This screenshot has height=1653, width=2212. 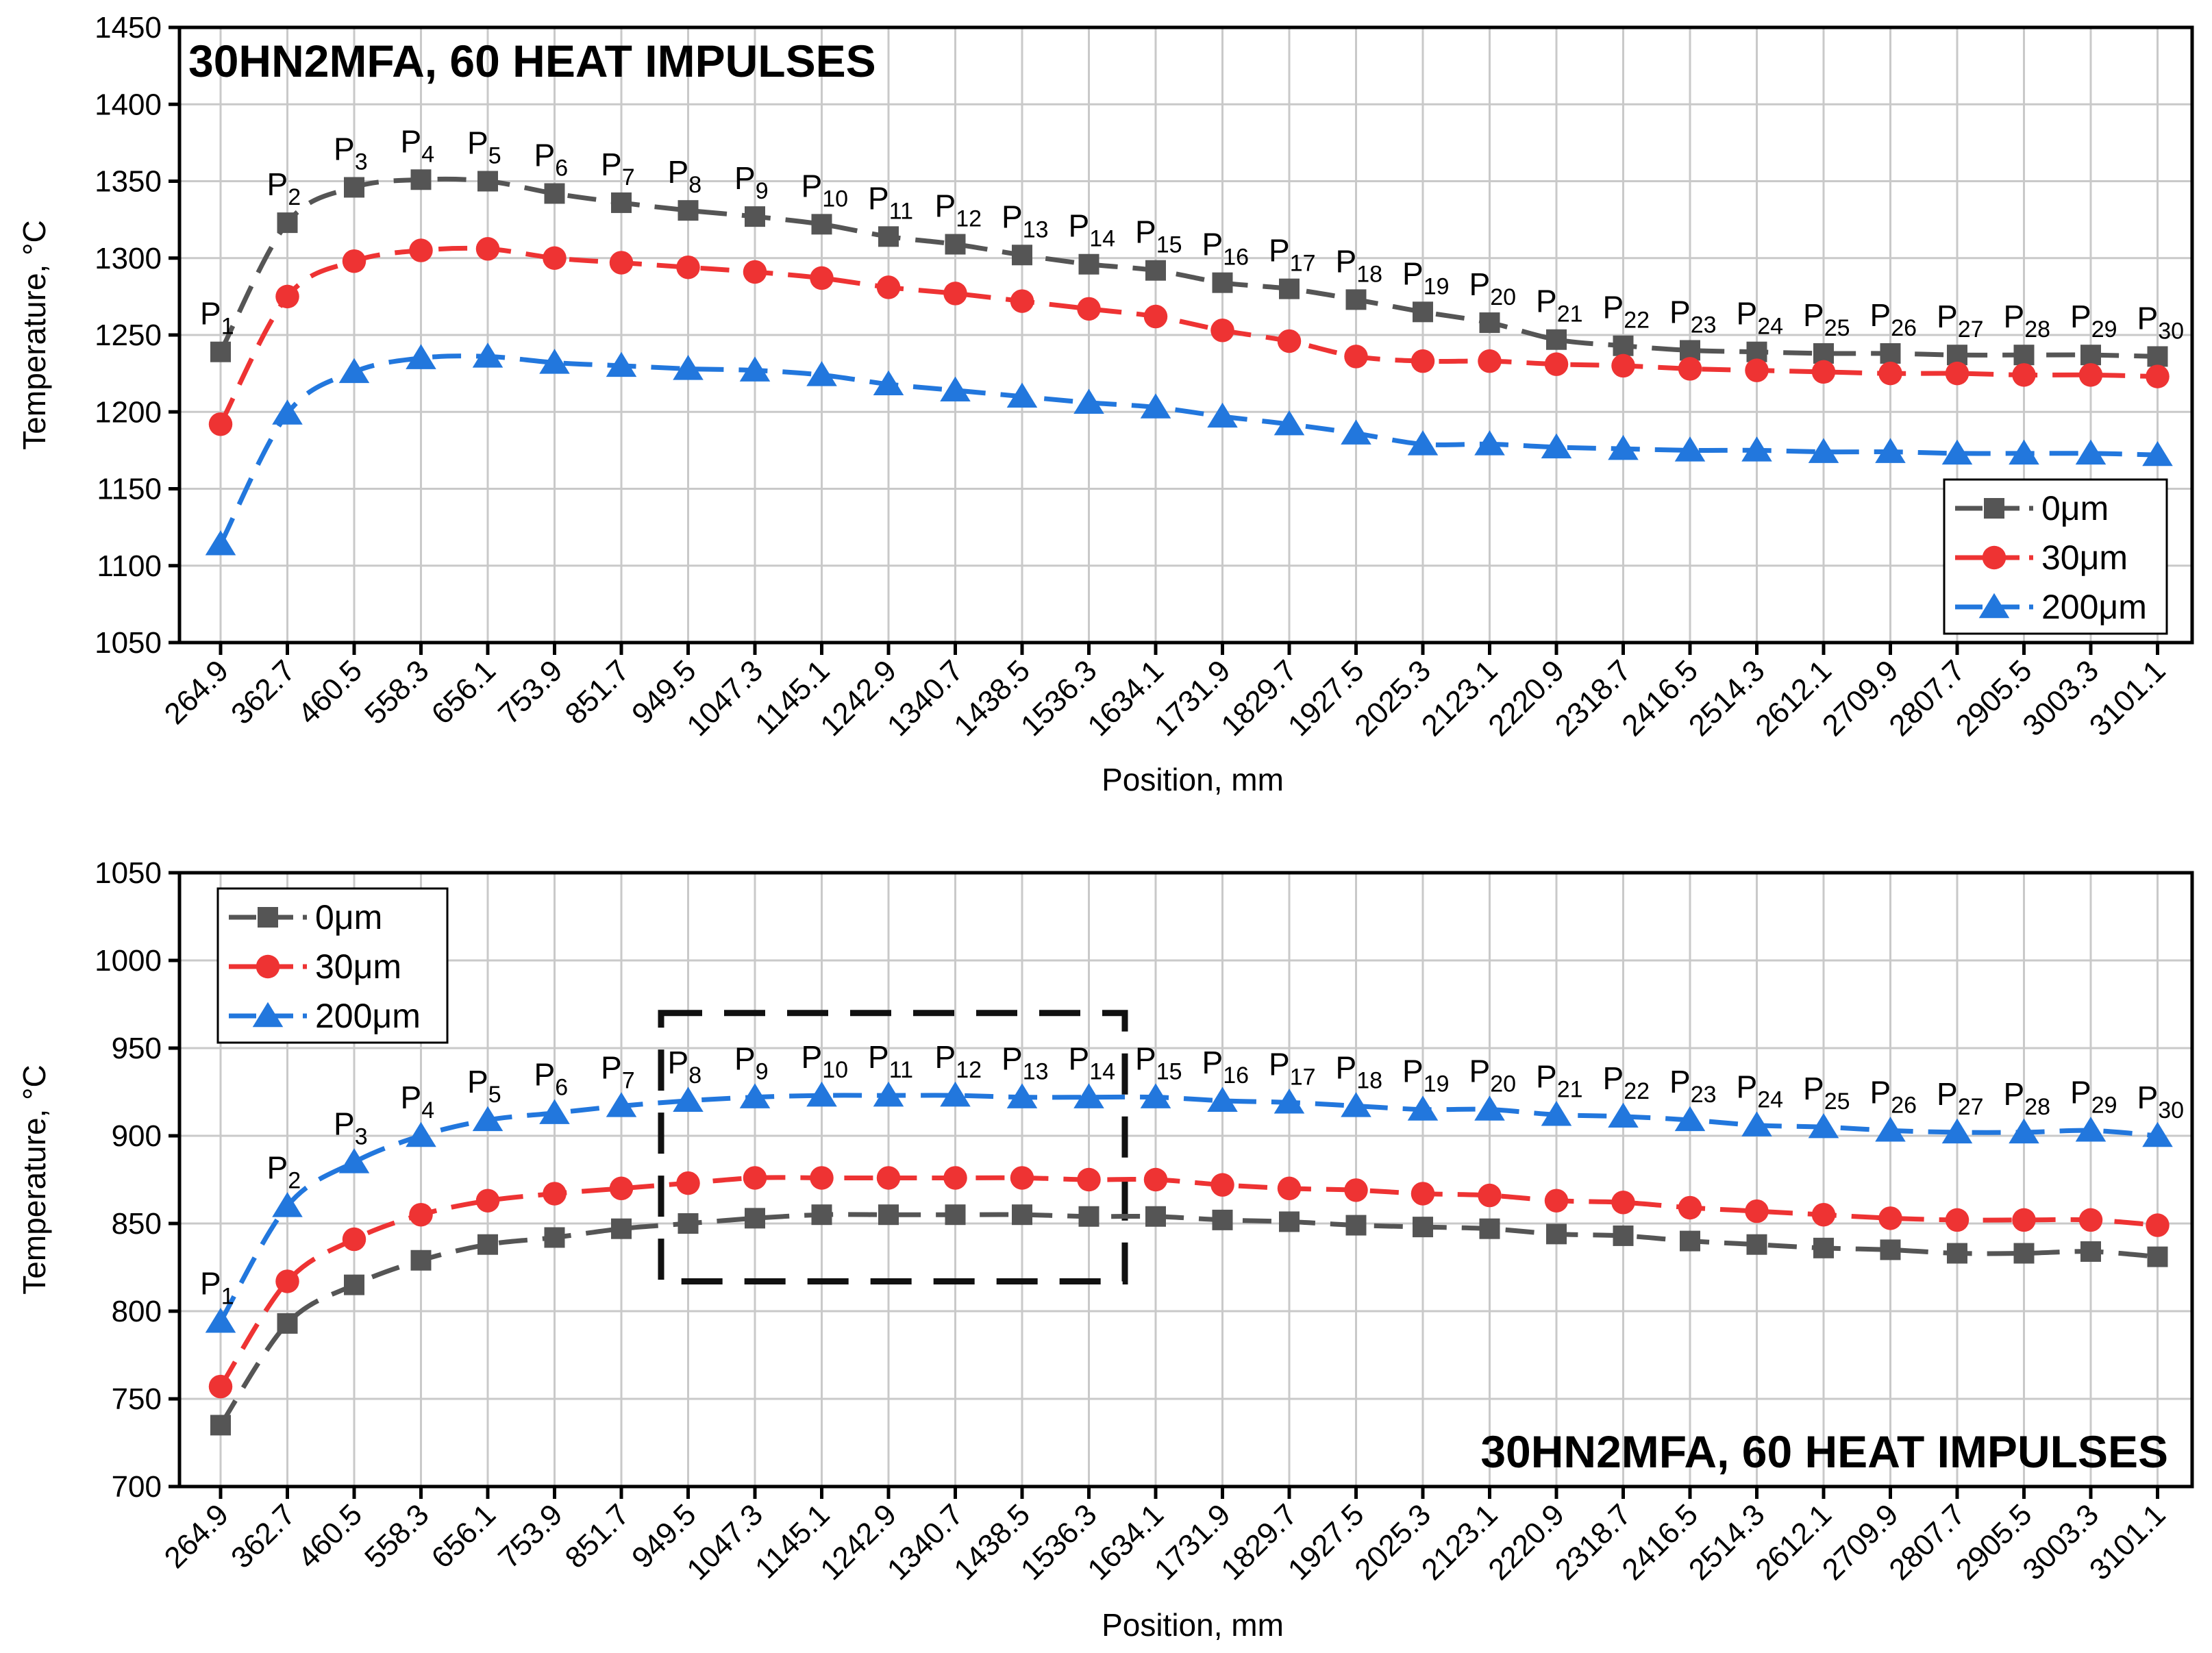 I want to click on point-label: P8, so click(x=685, y=176).